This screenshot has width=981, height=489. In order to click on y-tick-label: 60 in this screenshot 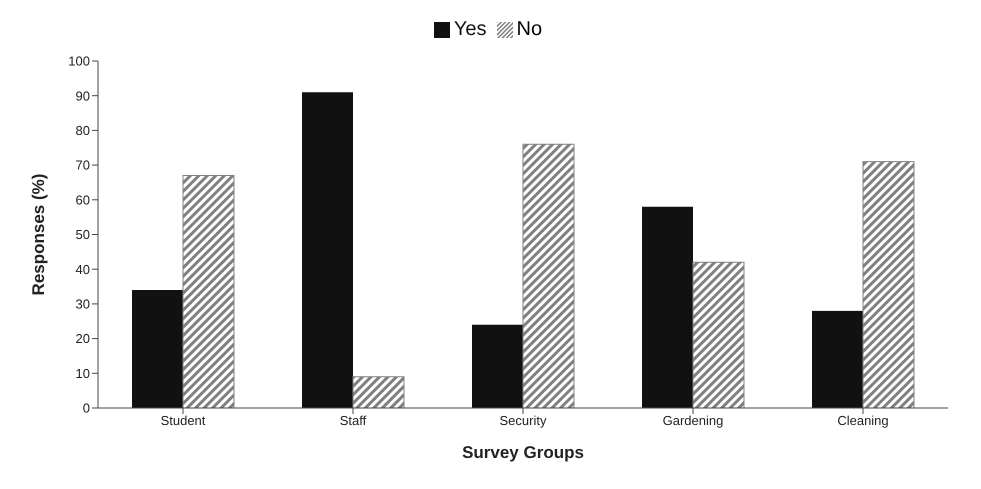, I will do `click(83, 200)`.